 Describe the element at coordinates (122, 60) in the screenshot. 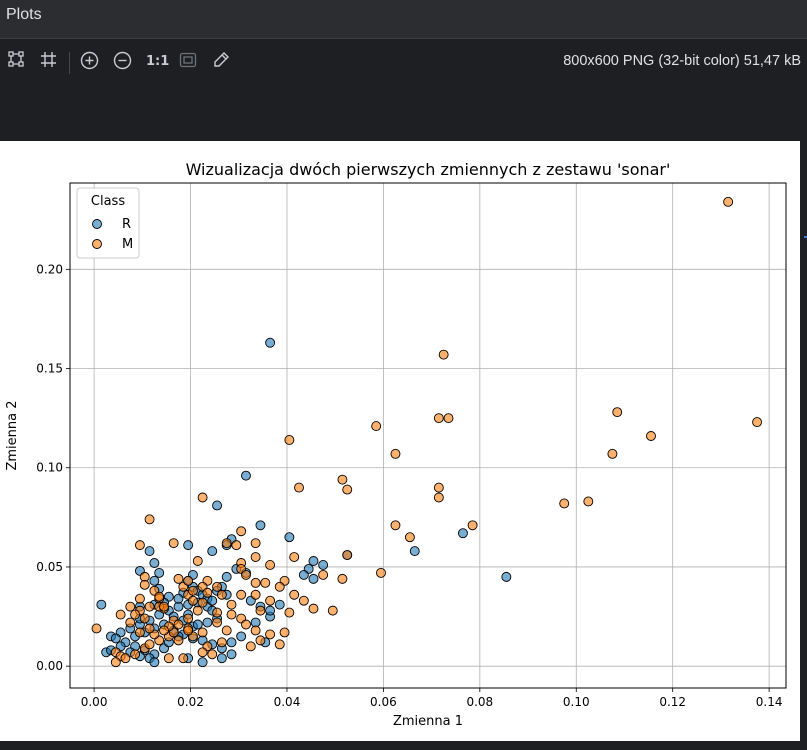

I see `zoom-out-icon` at that location.